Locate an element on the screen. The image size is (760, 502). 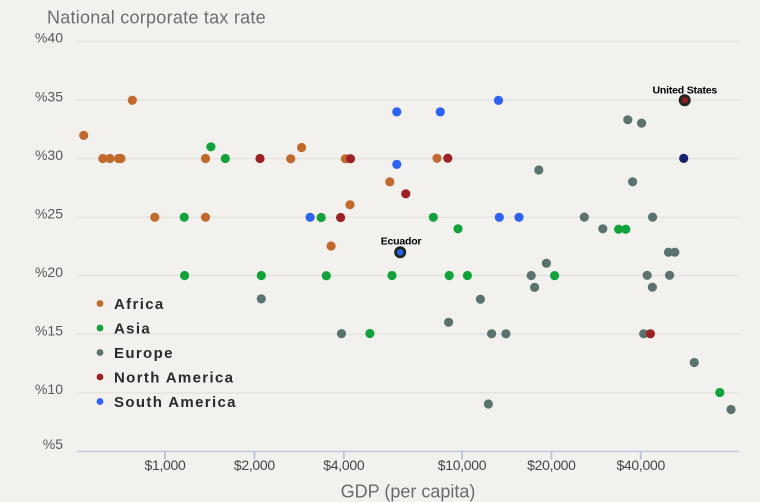
svg-text: %35 is located at coordinates (49, 96).